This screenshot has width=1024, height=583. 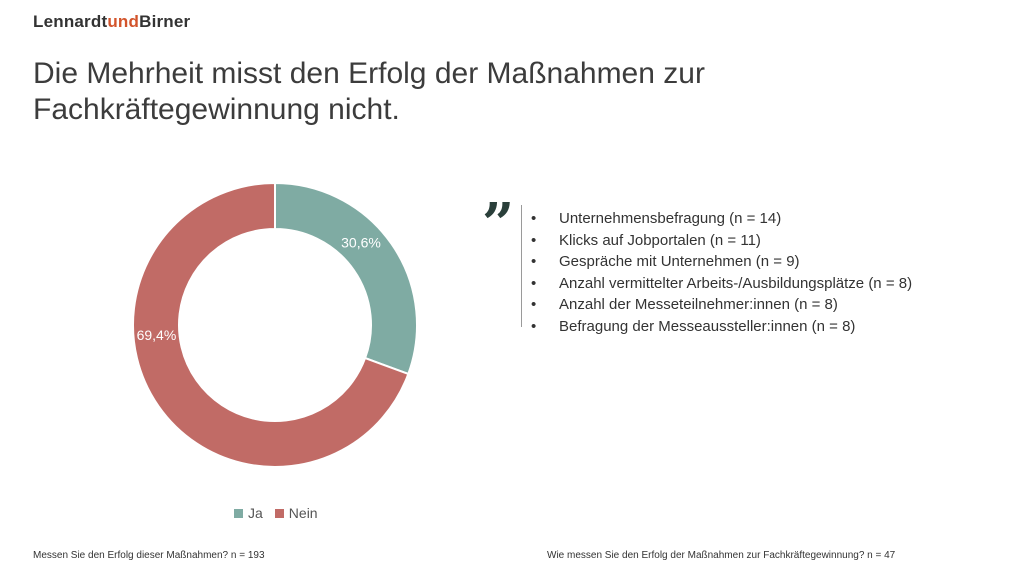 I want to click on legend-swatch-nein, so click(x=279, y=513).